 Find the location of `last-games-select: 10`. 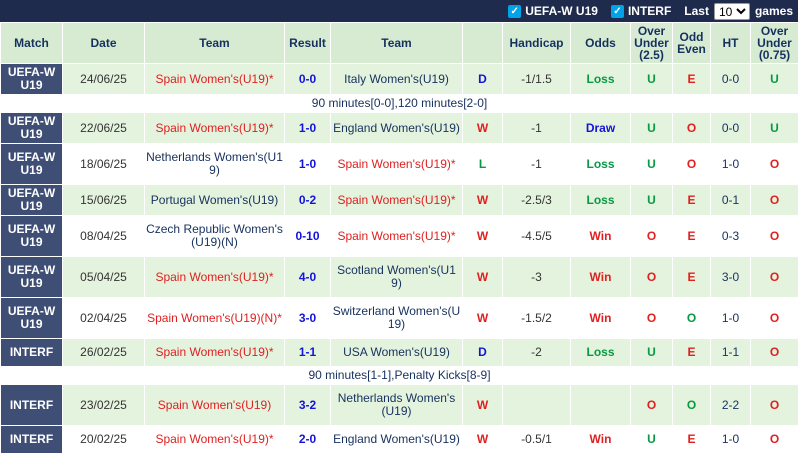

last-games-select: 10 is located at coordinates (732, 11).